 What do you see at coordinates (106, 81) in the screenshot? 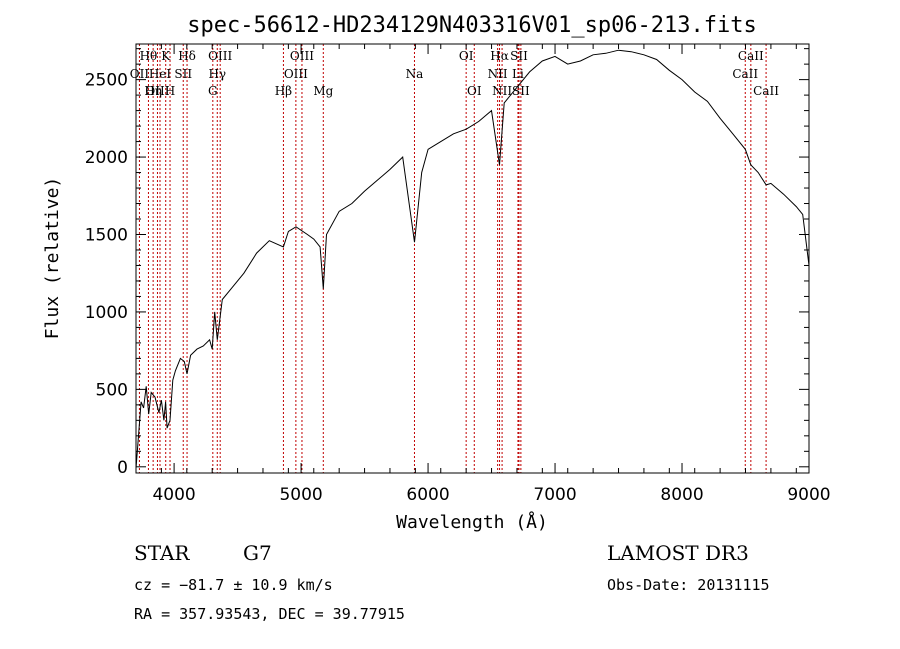
I see `y-tick-label: 2500` at bounding box center [106, 81].